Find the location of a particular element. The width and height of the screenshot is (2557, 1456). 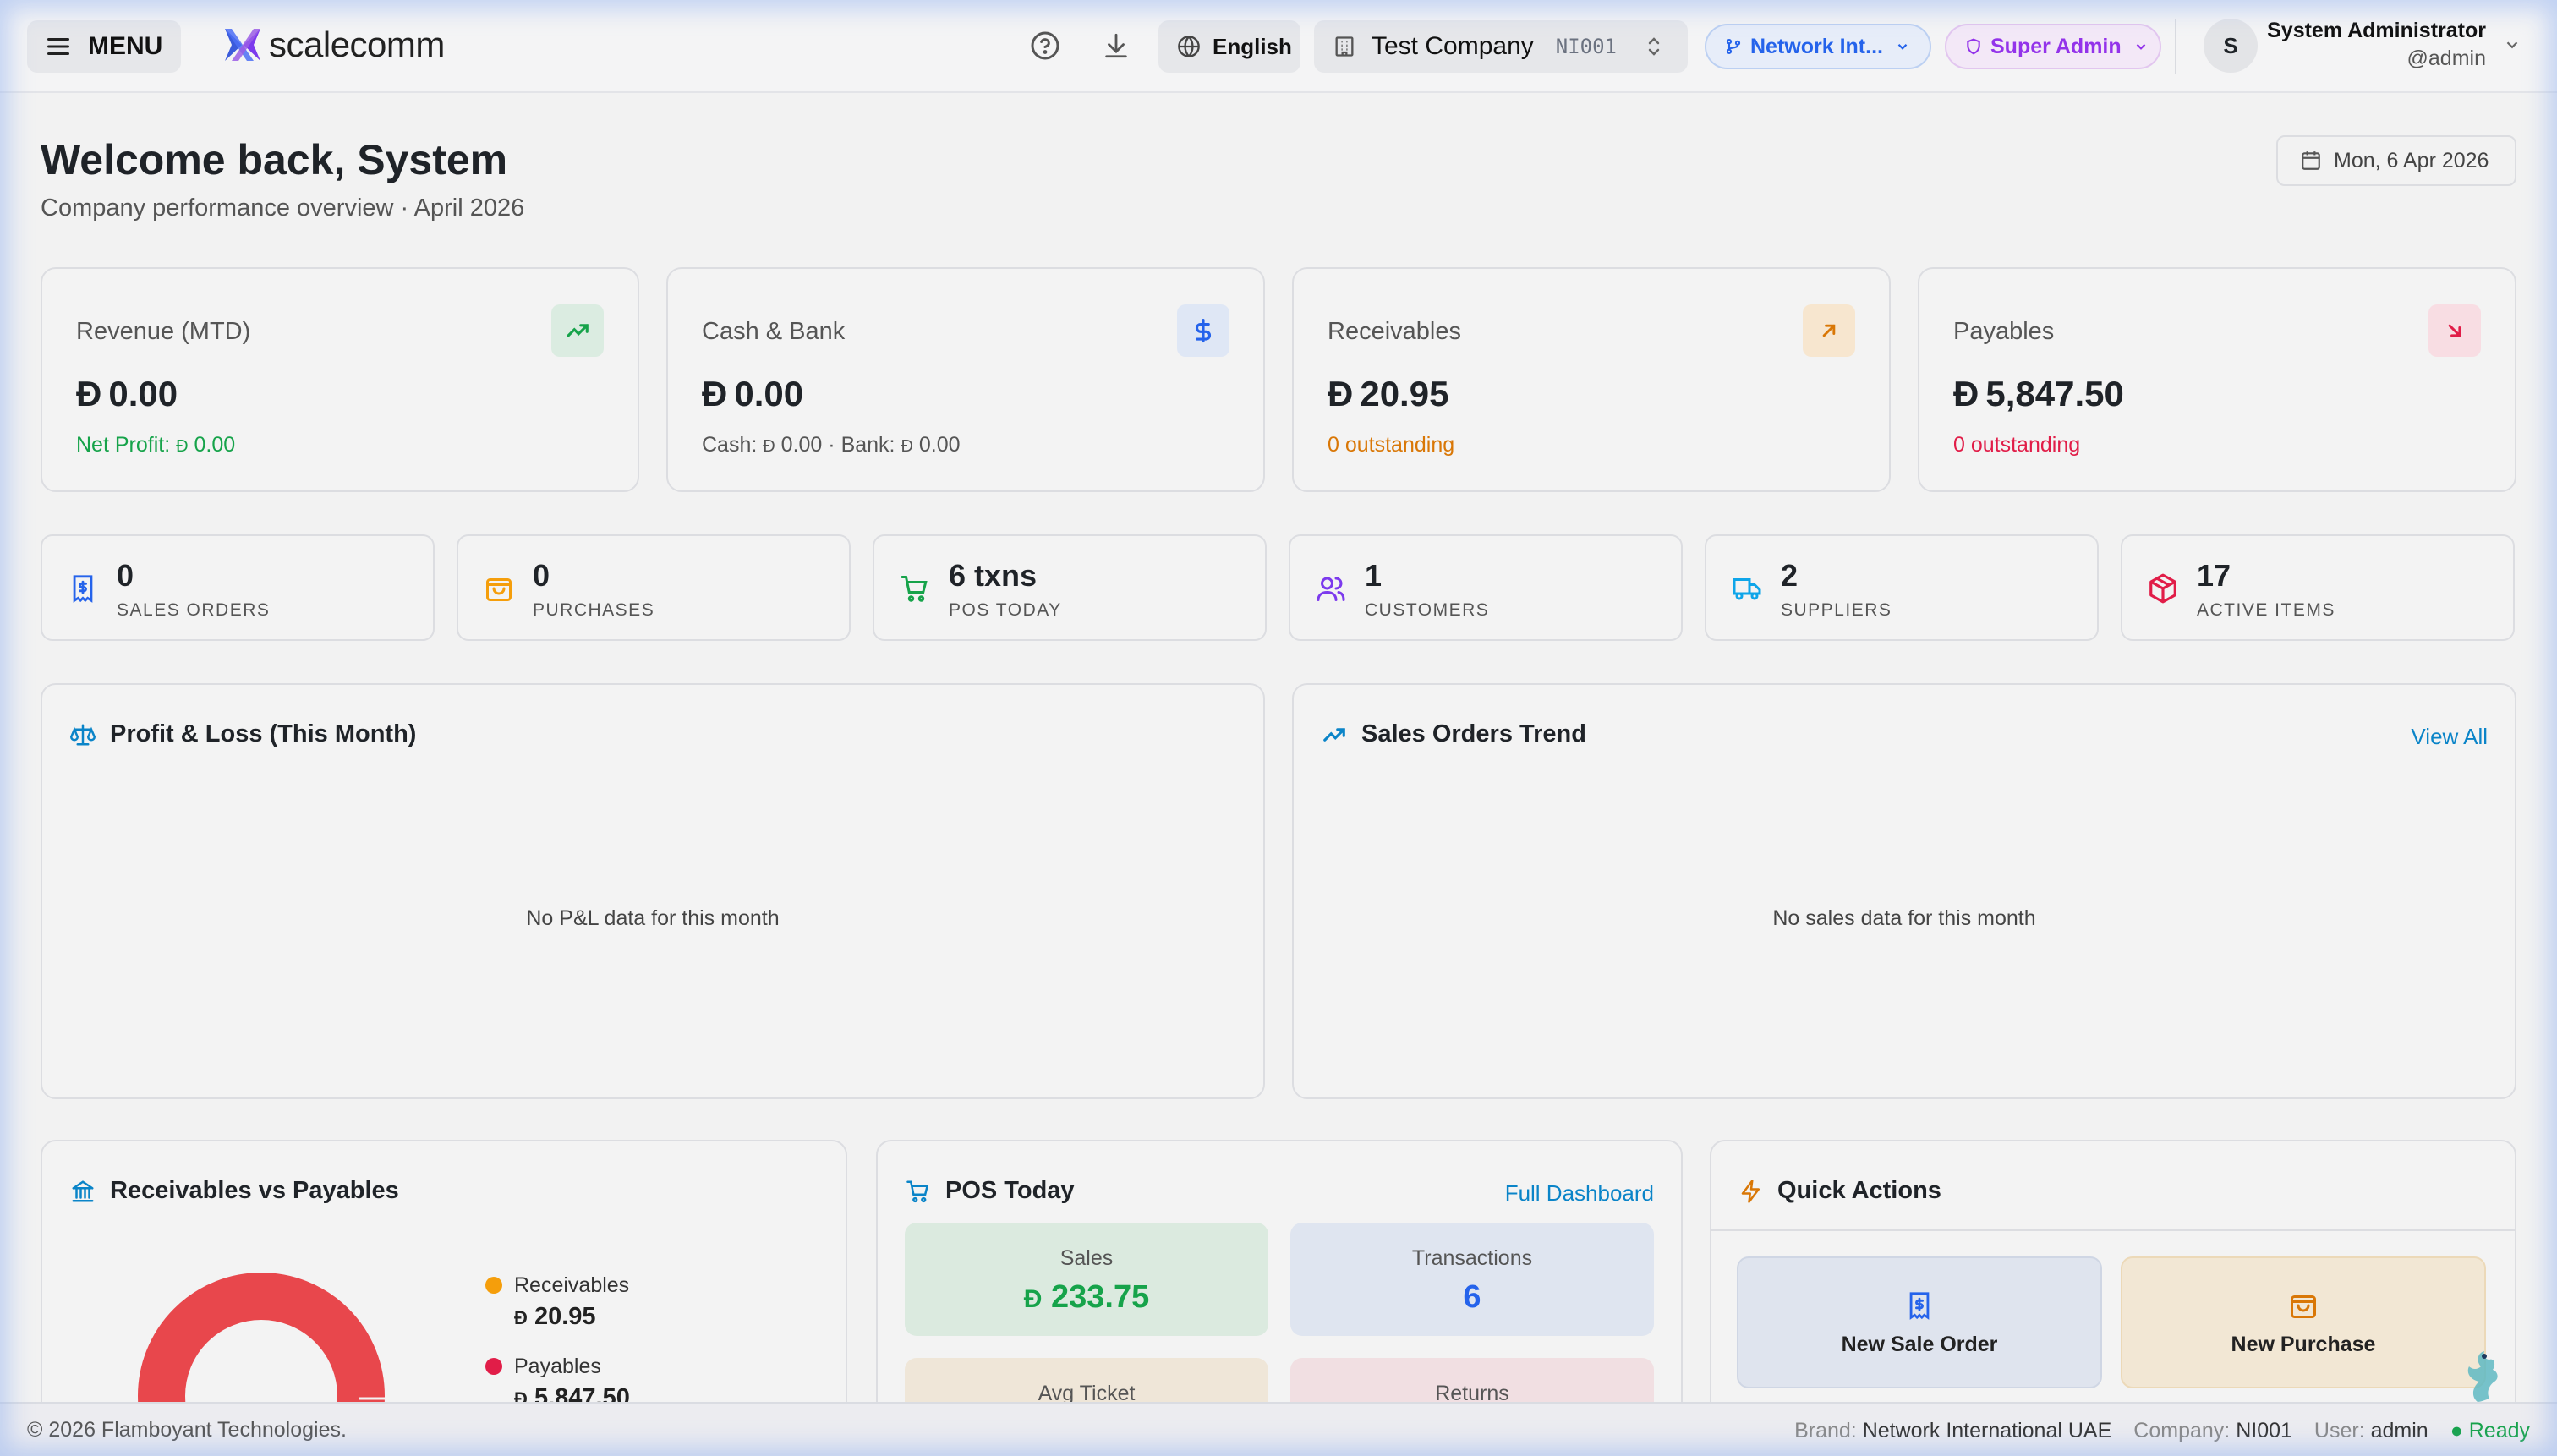

brand-name: scalecomm is located at coordinates (357, 44).